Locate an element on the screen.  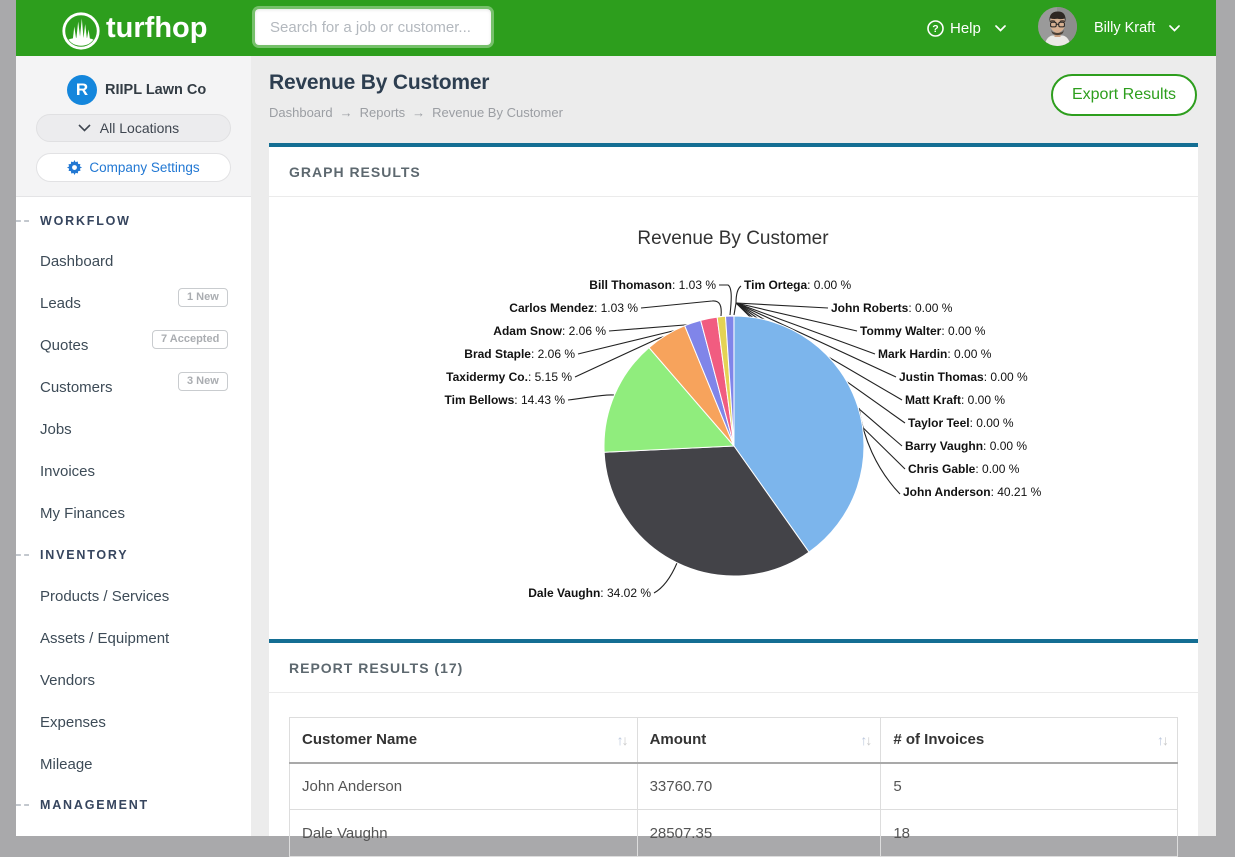
svg-text: Taxidermy Co.: 5.15 % is located at coordinates (509, 377).